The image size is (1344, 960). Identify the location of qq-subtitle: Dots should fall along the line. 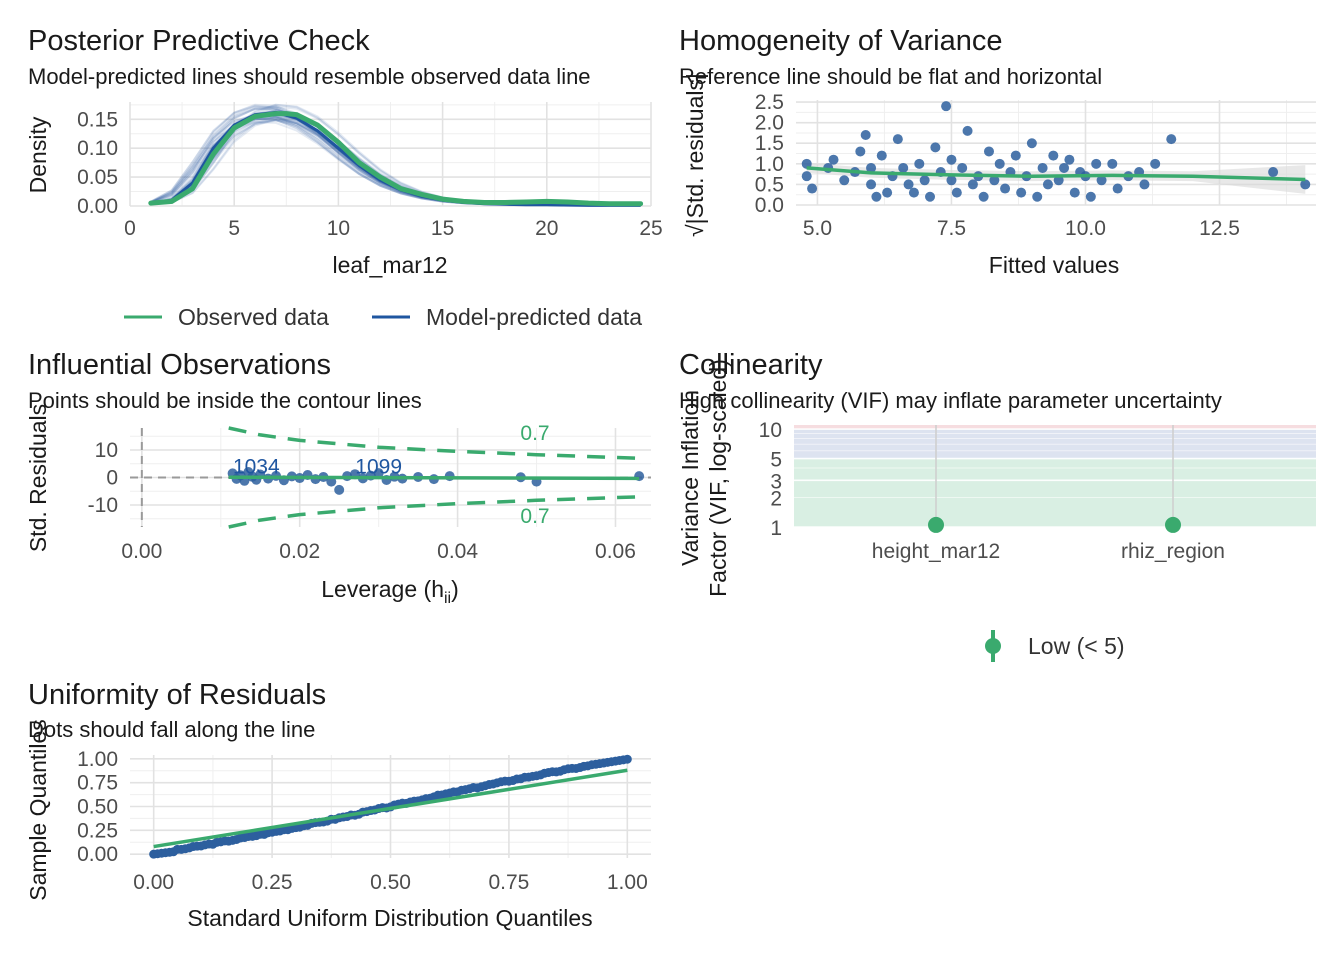
(171, 729).